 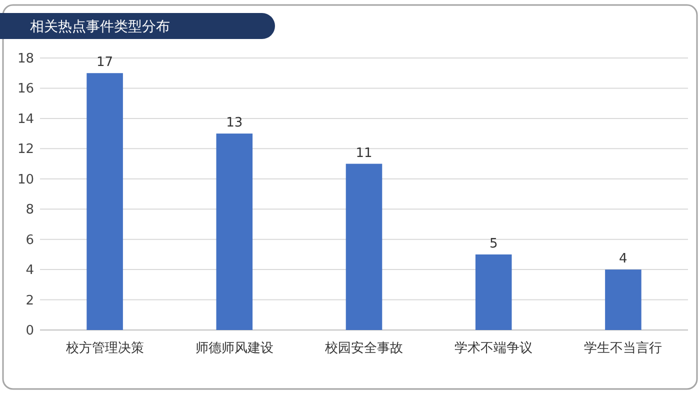 I want to click on y-tick-label: 2, so click(x=30, y=300).